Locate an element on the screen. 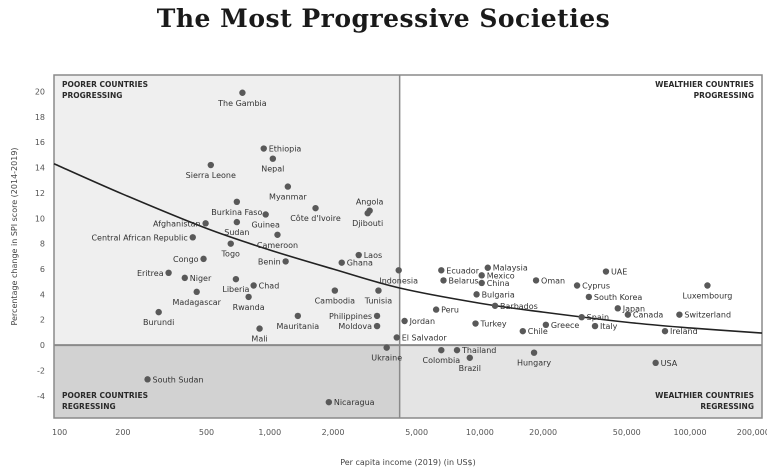  x-tick-label: 20,000 is located at coordinates (543, 432).